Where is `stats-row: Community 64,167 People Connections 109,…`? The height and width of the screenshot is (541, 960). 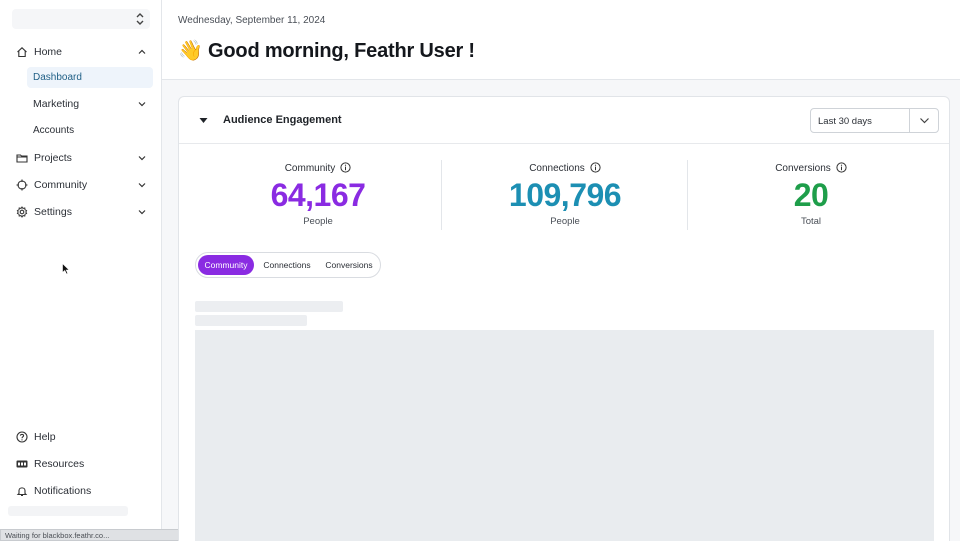
stats-row: Community 64,167 People Connections 109,… is located at coordinates (565, 195).